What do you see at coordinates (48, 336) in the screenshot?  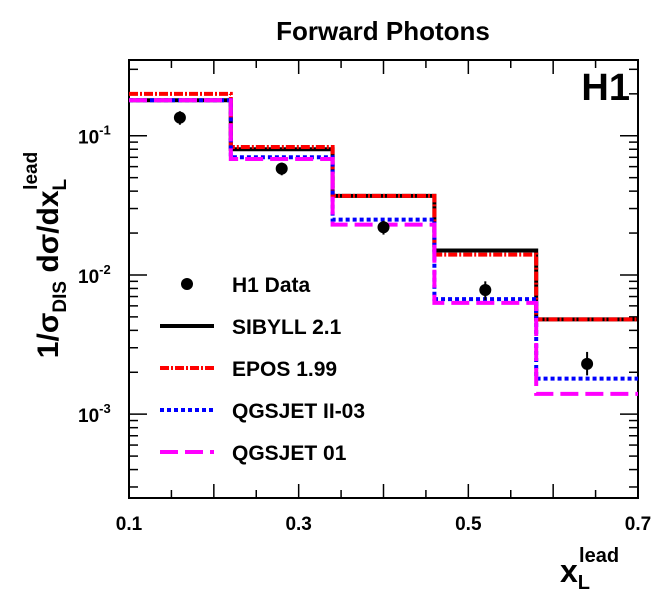 I see `y-label-prefix: 1/σ` at bounding box center [48, 336].